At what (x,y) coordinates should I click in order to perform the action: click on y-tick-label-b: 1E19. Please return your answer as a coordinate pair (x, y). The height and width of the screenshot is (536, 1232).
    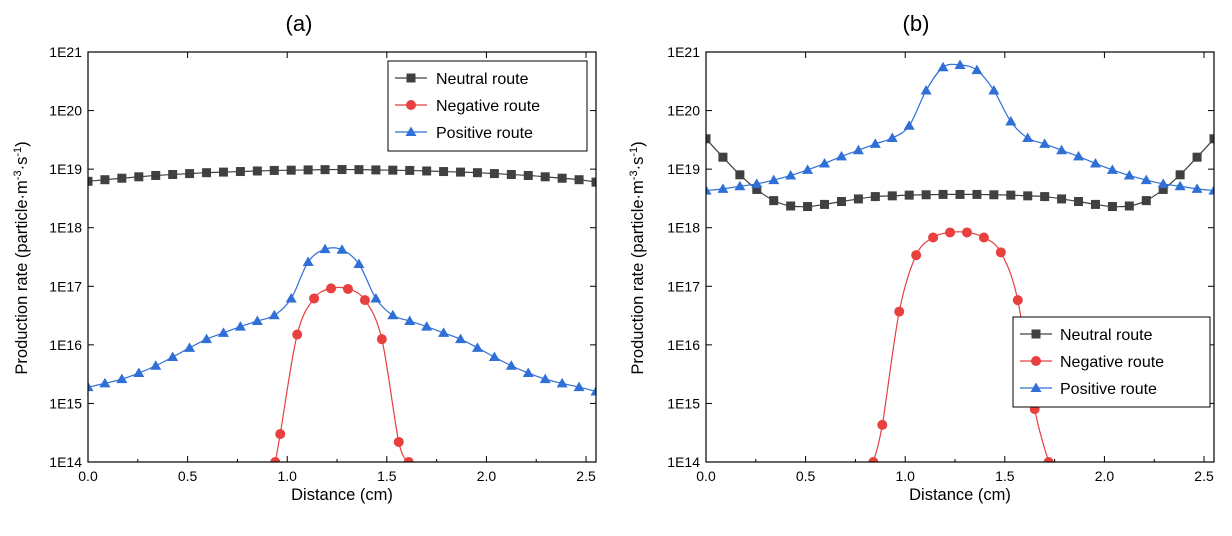
    Looking at the image, I should click on (683, 169).